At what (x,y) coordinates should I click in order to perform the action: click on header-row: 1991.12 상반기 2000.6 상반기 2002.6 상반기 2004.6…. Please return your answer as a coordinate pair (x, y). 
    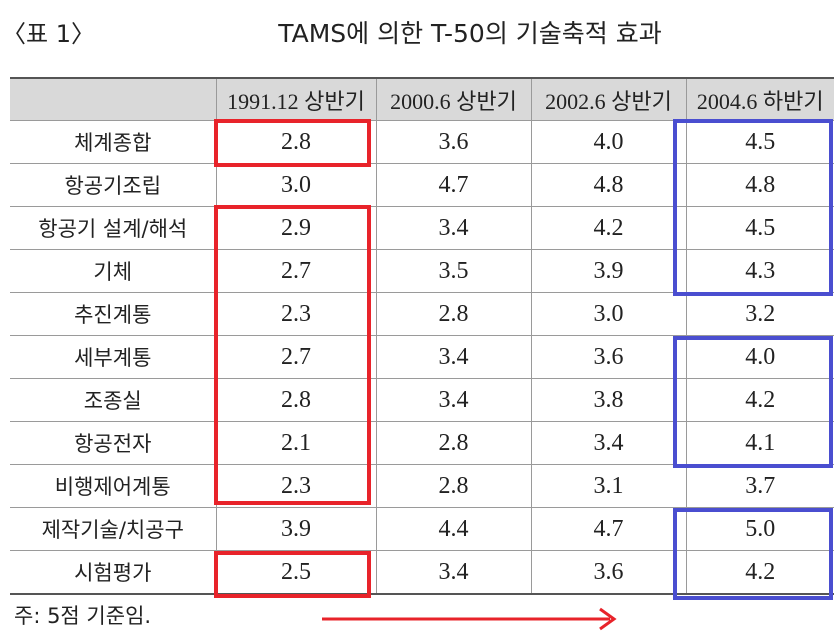
    Looking at the image, I should click on (422, 99).